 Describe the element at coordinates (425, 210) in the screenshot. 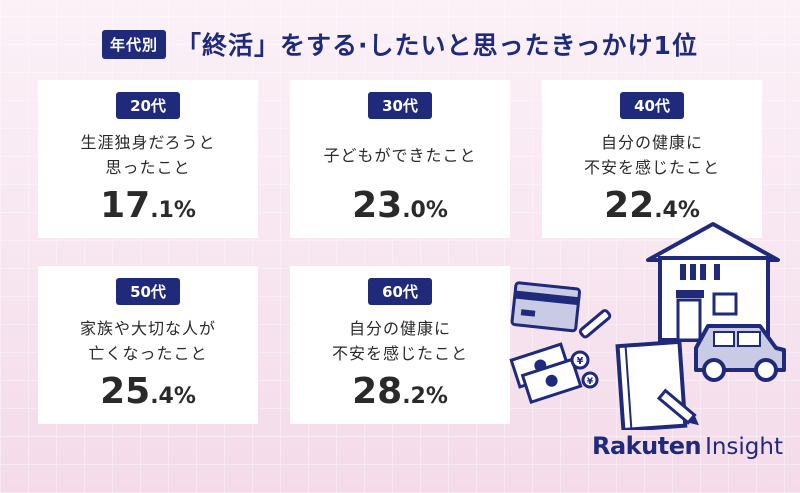

I see `percentage-decimal: .0%` at that location.